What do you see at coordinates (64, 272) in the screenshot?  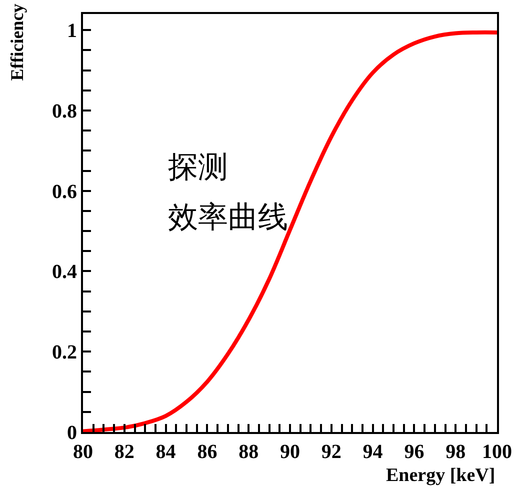 I see `y-tick-label: 0.4` at bounding box center [64, 272].